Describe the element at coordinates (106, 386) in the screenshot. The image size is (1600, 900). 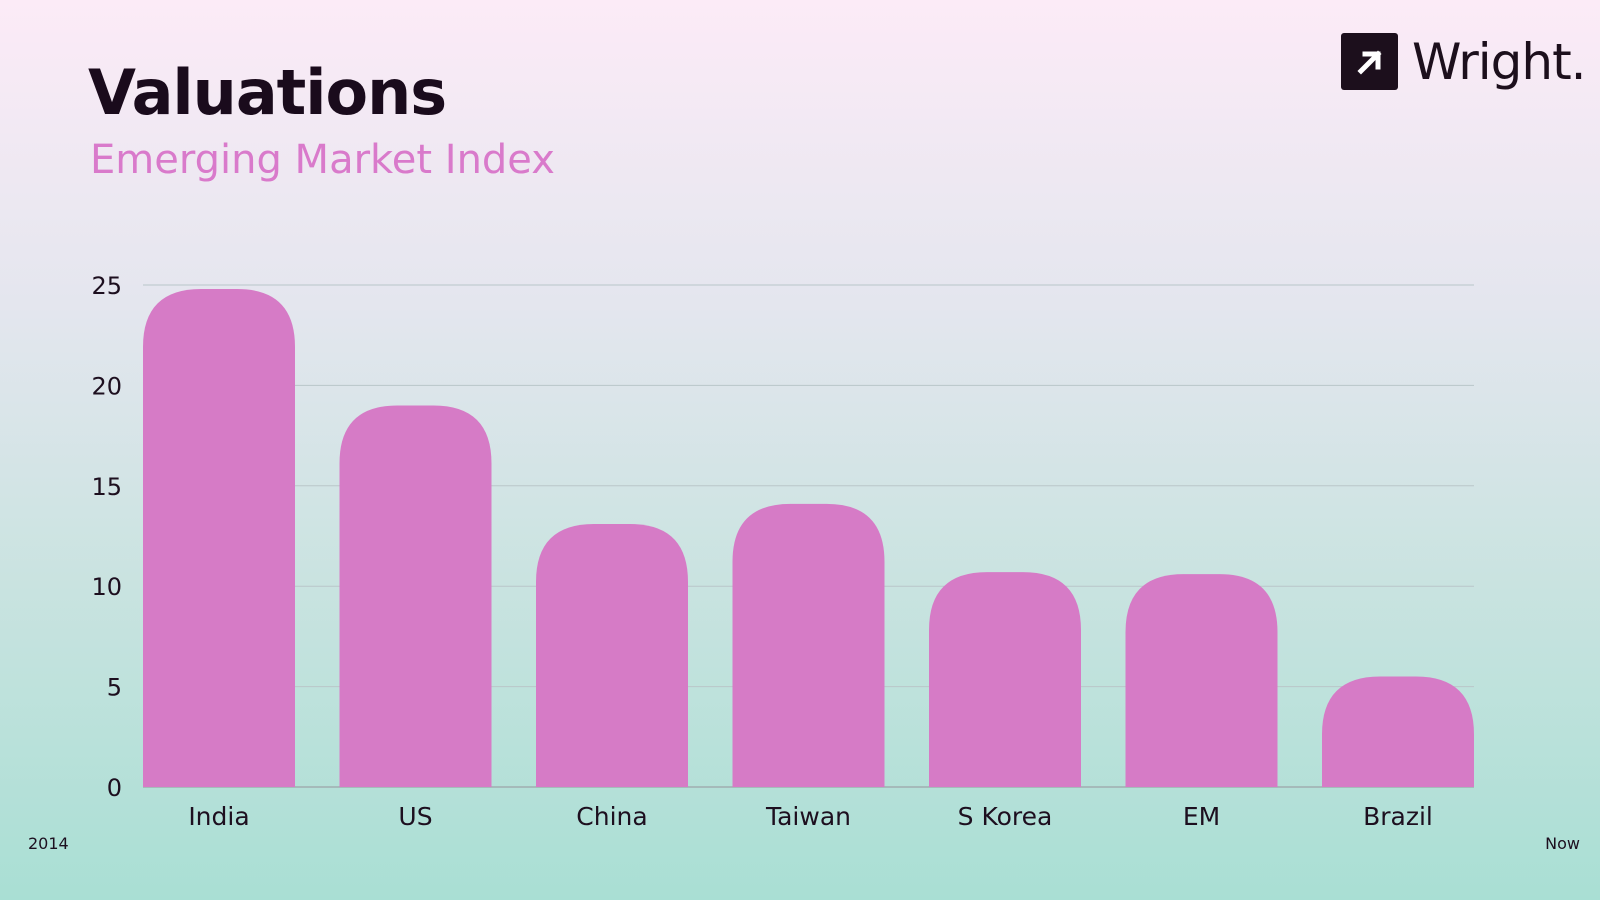
I see `y-tick-label: 20` at that location.